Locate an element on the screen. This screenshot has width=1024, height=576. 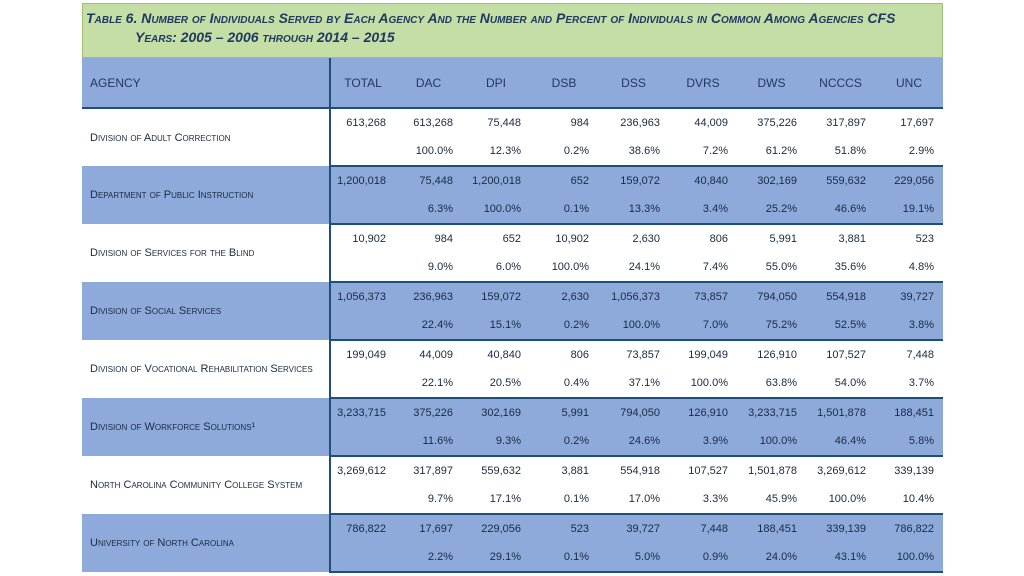
count-cell: 159,072 is located at coordinates (633, 180).